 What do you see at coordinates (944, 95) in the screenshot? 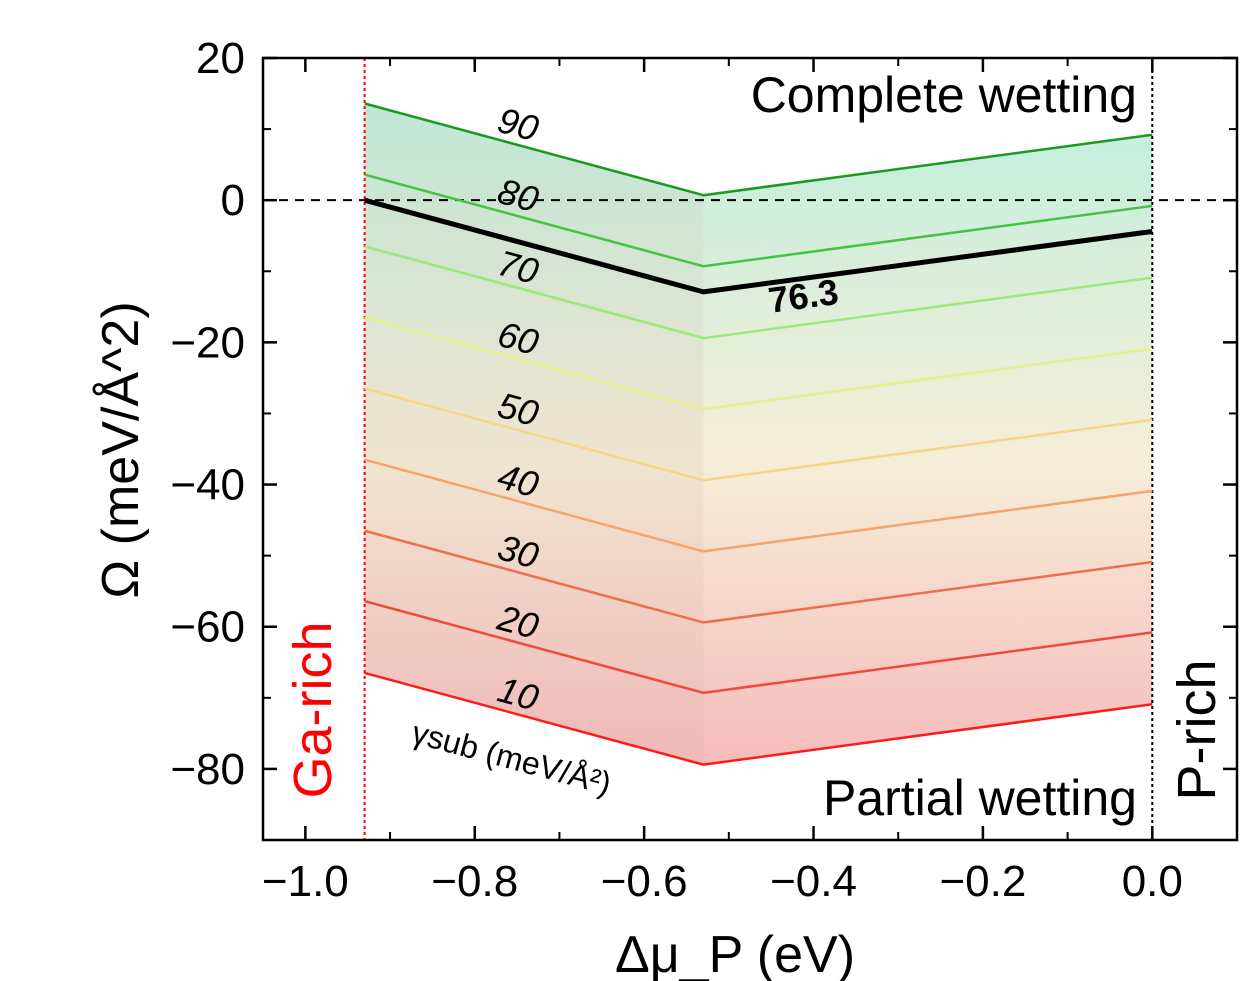
I see `complete-wetting-label: Complete wetting` at bounding box center [944, 95].